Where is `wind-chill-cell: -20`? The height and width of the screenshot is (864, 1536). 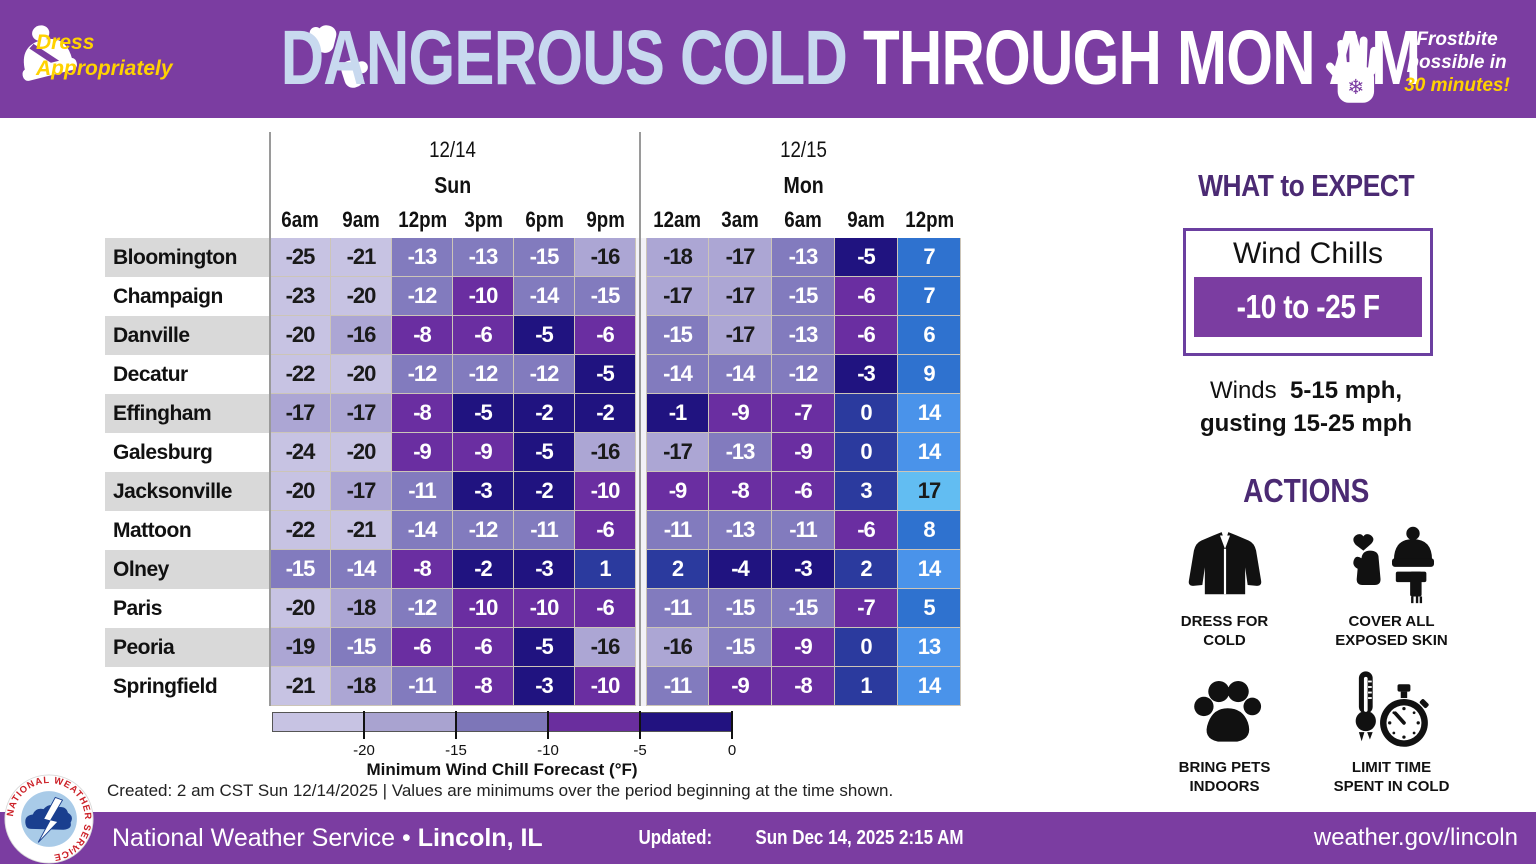 wind-chill-cell: -20 is located at coordinates (361, 296).